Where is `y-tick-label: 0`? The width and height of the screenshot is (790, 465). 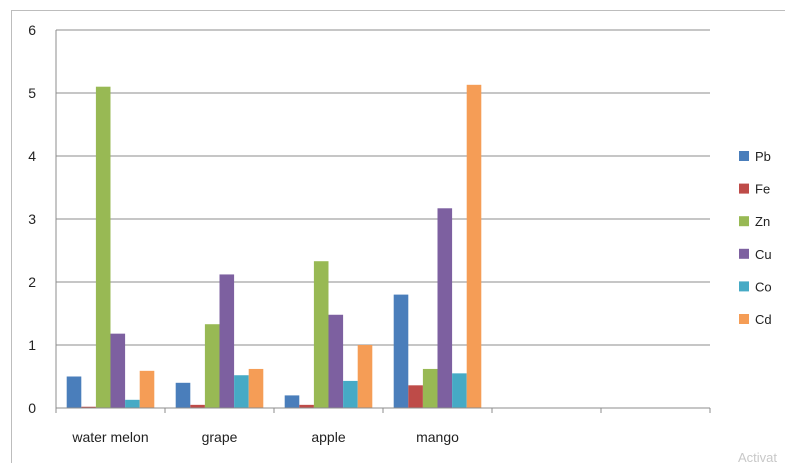 y-tick-label: 0 is located at coordinates (32, 408).